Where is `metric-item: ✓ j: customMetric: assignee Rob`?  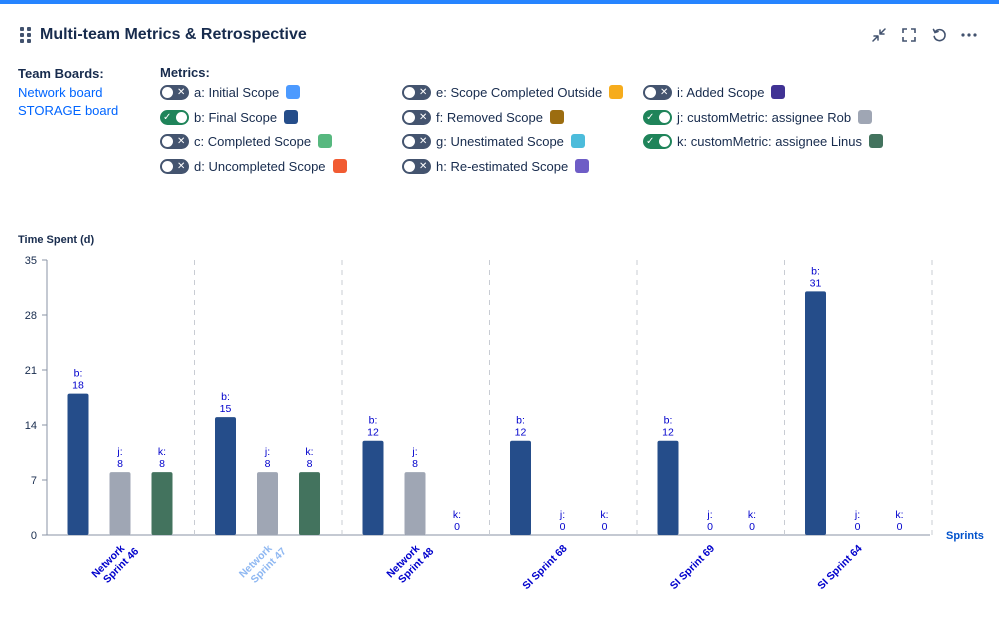 metric-item: ✓ j: customMetric: assignee Rob is located at coordinates (758, 117).